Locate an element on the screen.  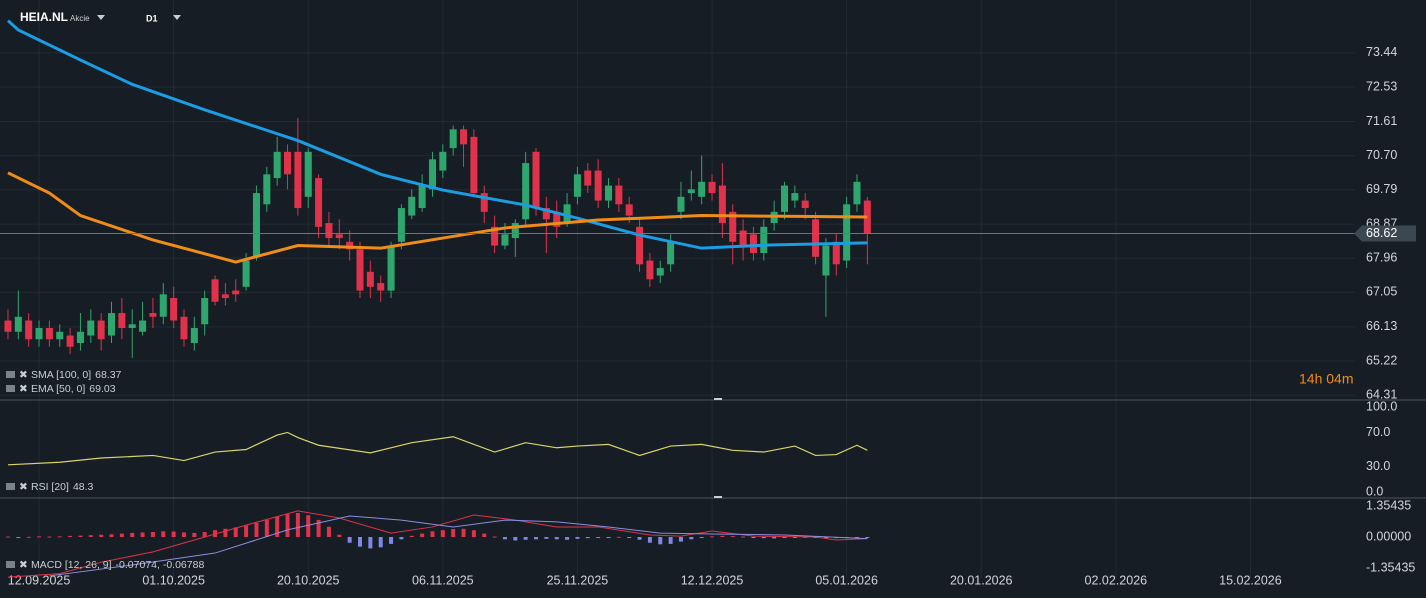
indicator-name: RSI [20] is located at coordinates (50, 487).